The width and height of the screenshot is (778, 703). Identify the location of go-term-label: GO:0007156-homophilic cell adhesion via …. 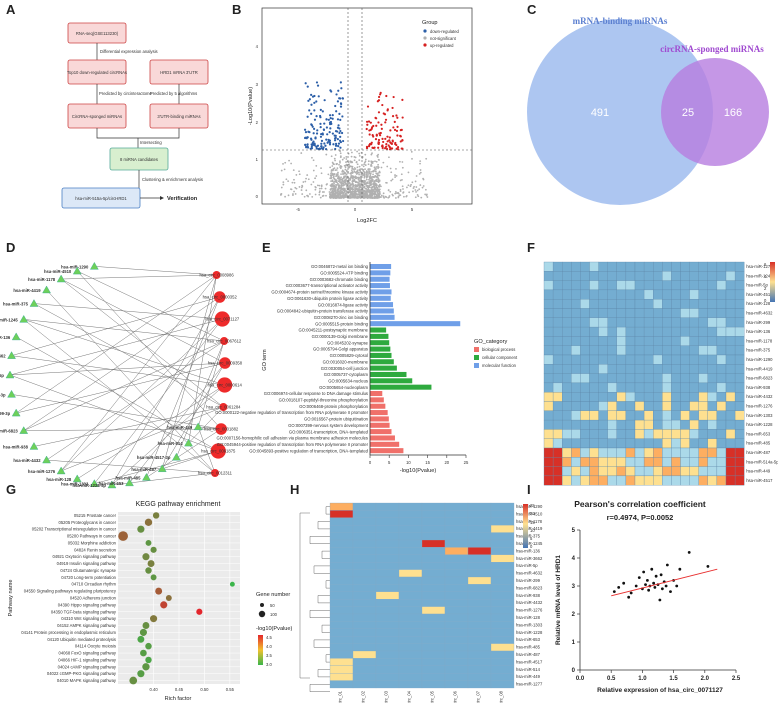
(292, 438).